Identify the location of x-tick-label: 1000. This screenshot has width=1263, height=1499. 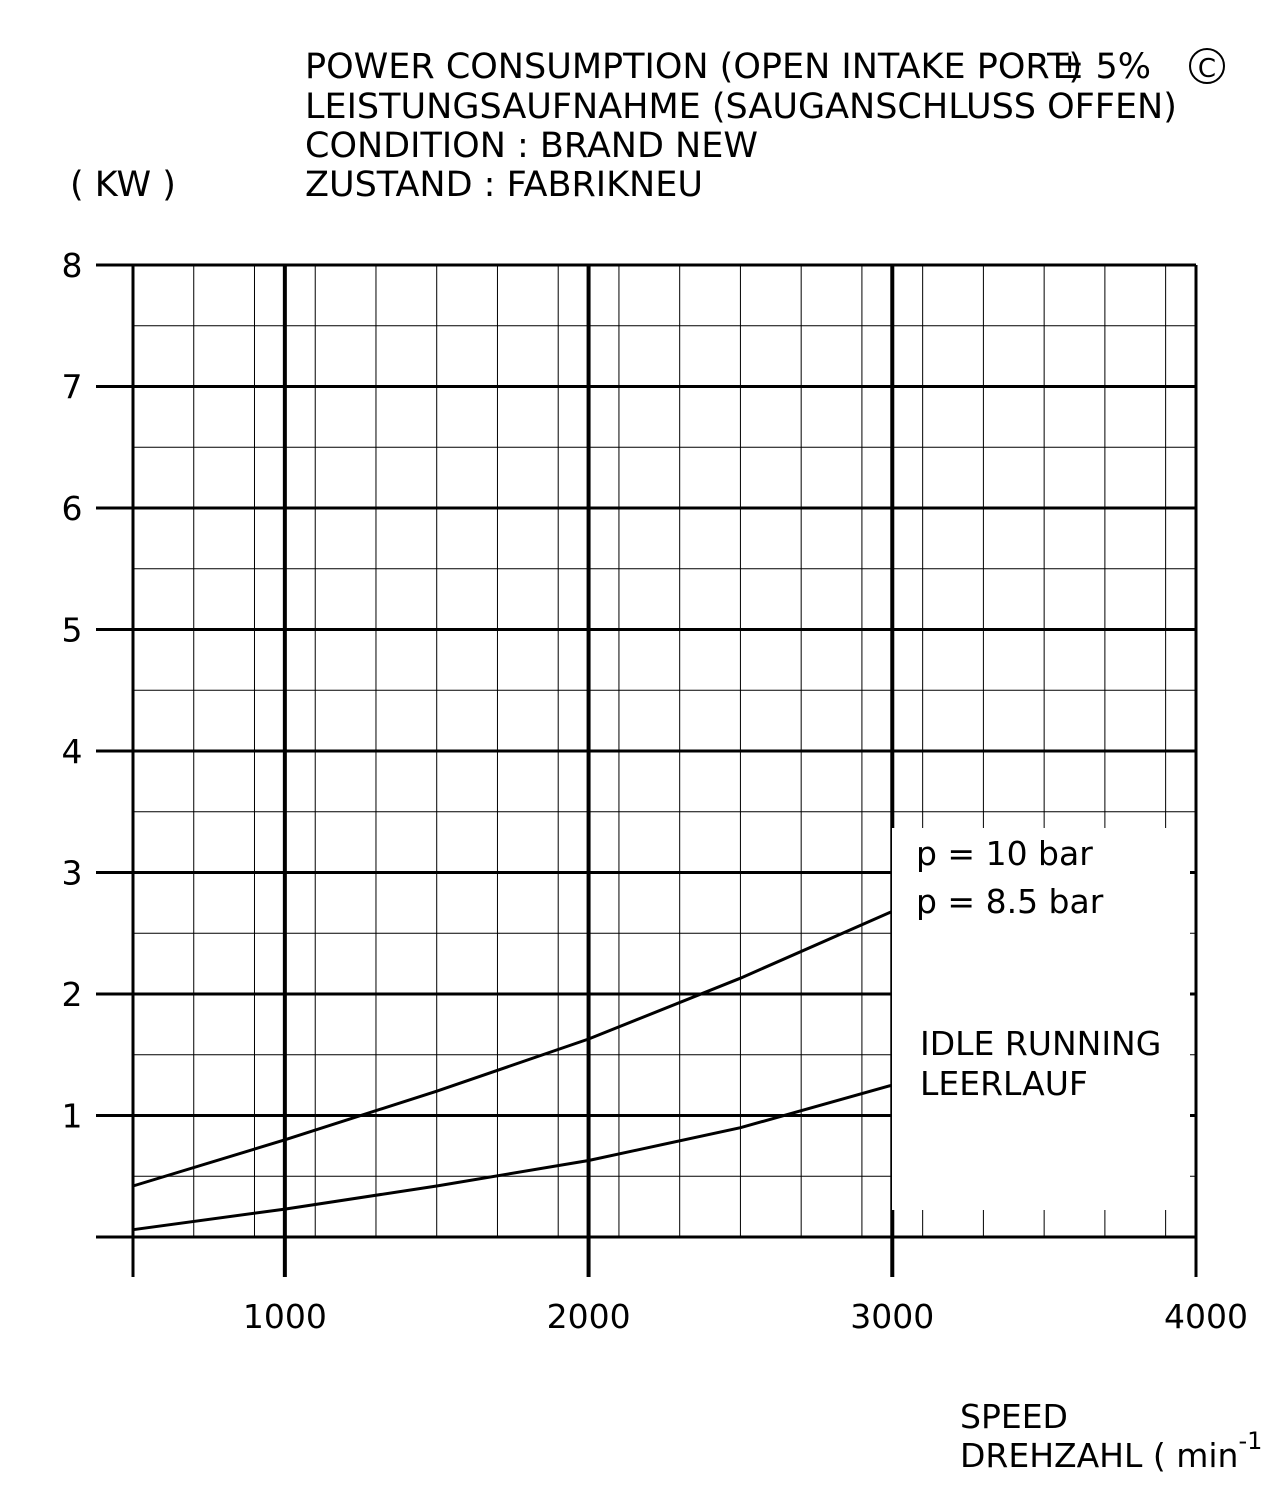
(285, 1316).